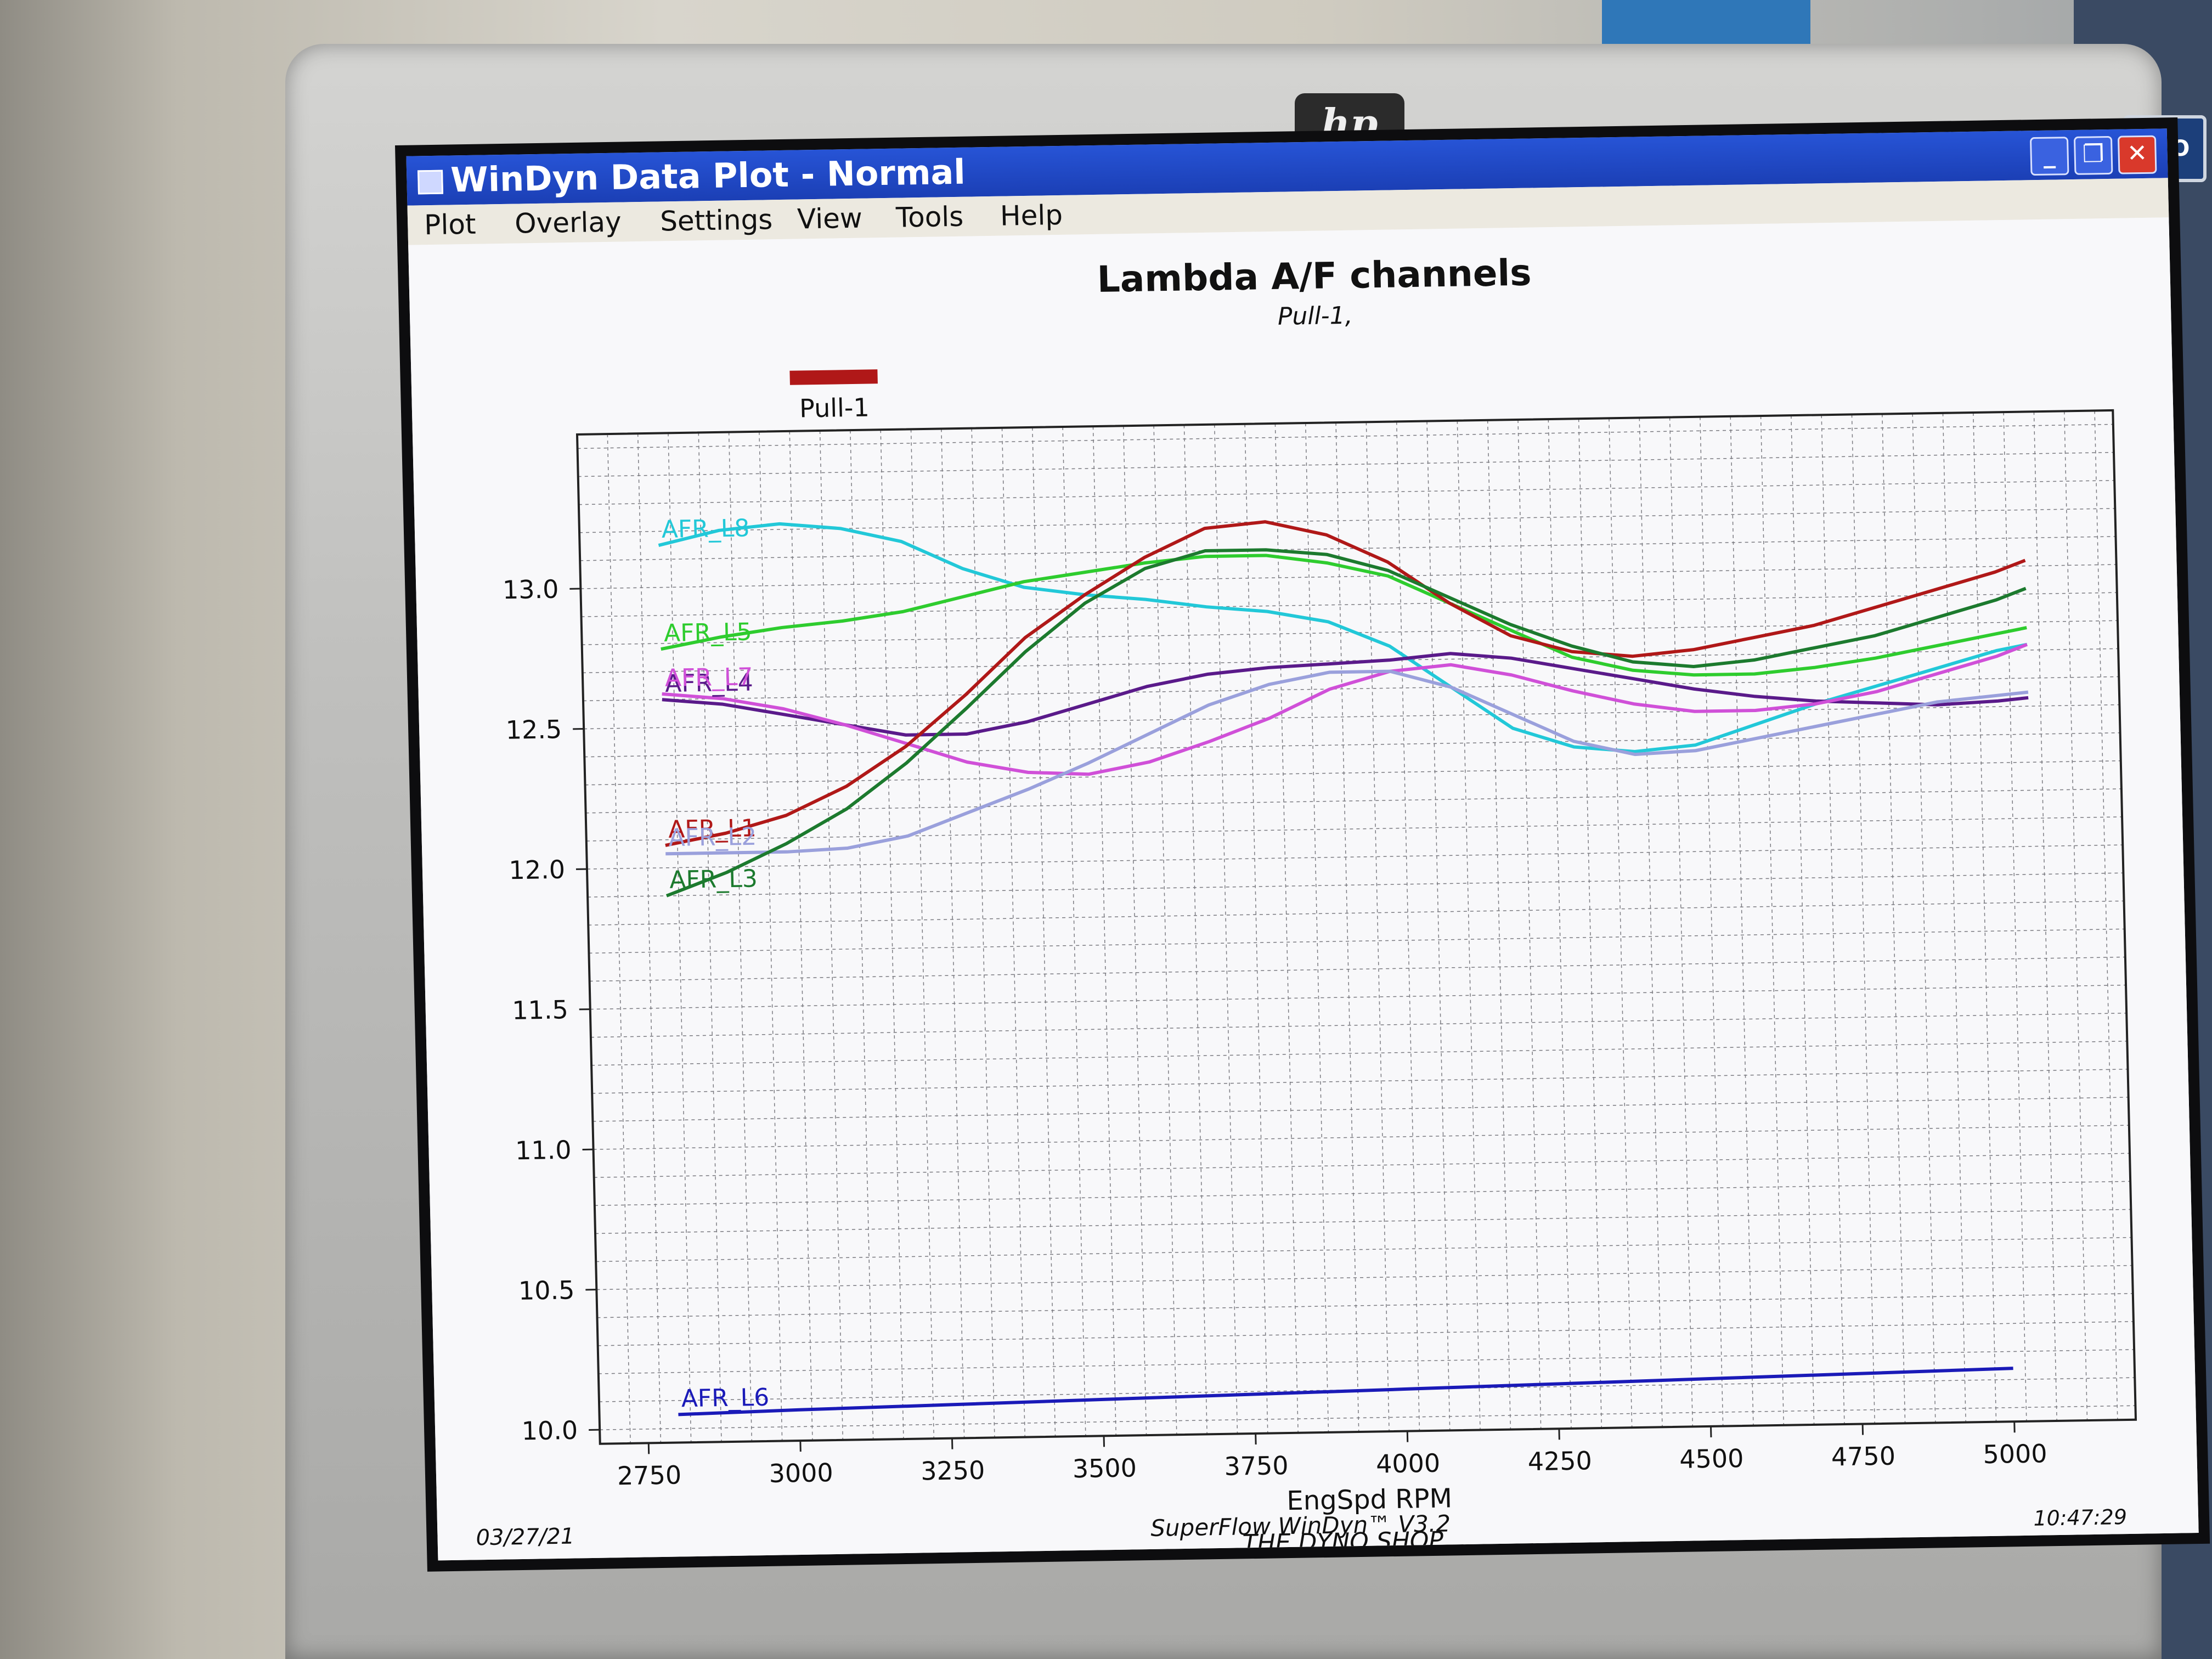 The width and height of the screenshot is (2212, 1659). I want to click on window-title: WinDyn Data Plot - Normal, so click(708, 176).